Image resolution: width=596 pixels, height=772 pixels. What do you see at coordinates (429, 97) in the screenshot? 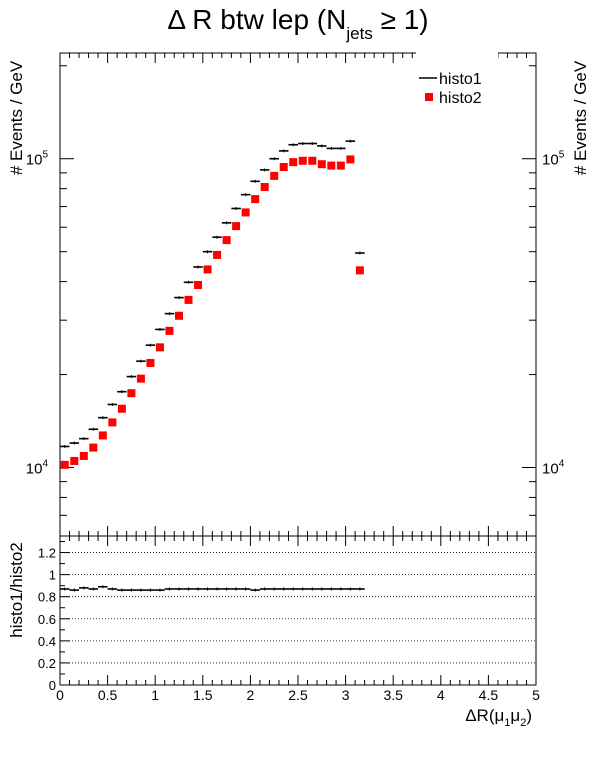
I see `legend-histo2-marker` at bounding box center [429, 97].